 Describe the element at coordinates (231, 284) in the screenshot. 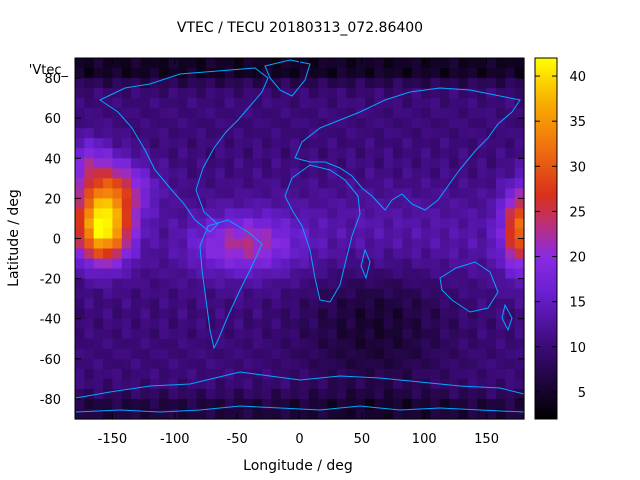

I see `coastline-south-america` at that location.